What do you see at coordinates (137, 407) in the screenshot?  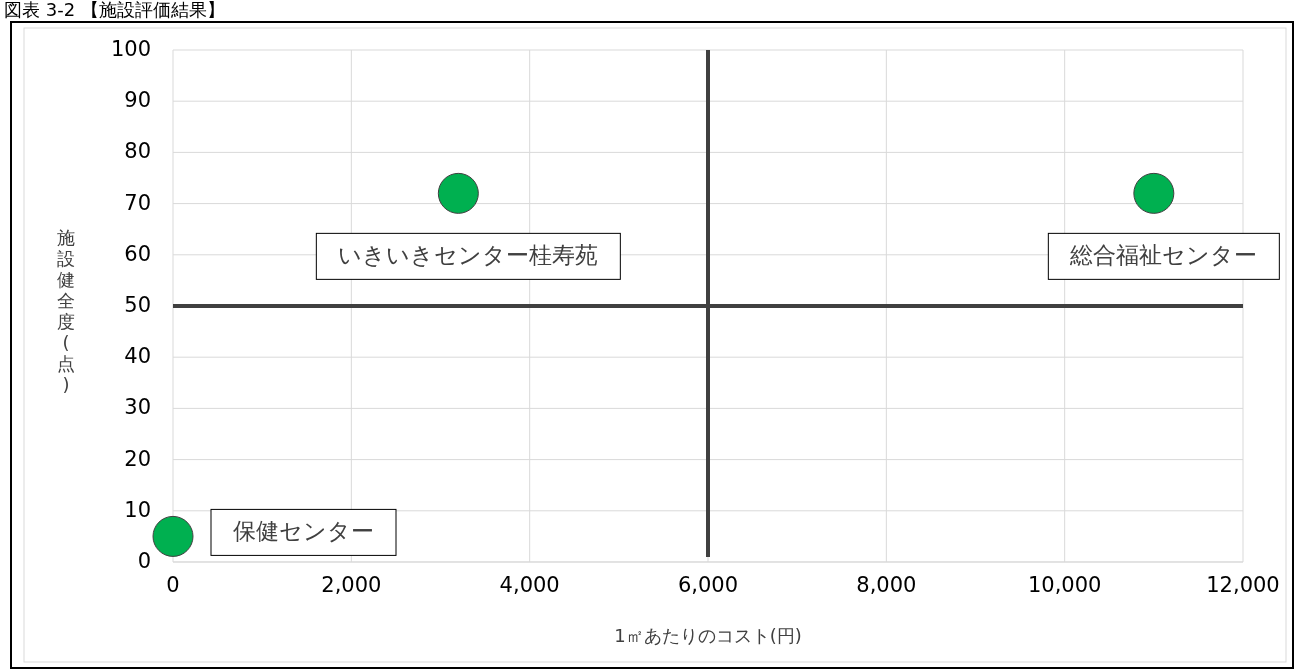 I see `y-tick-label: 30` at bounding box center [137, 407].